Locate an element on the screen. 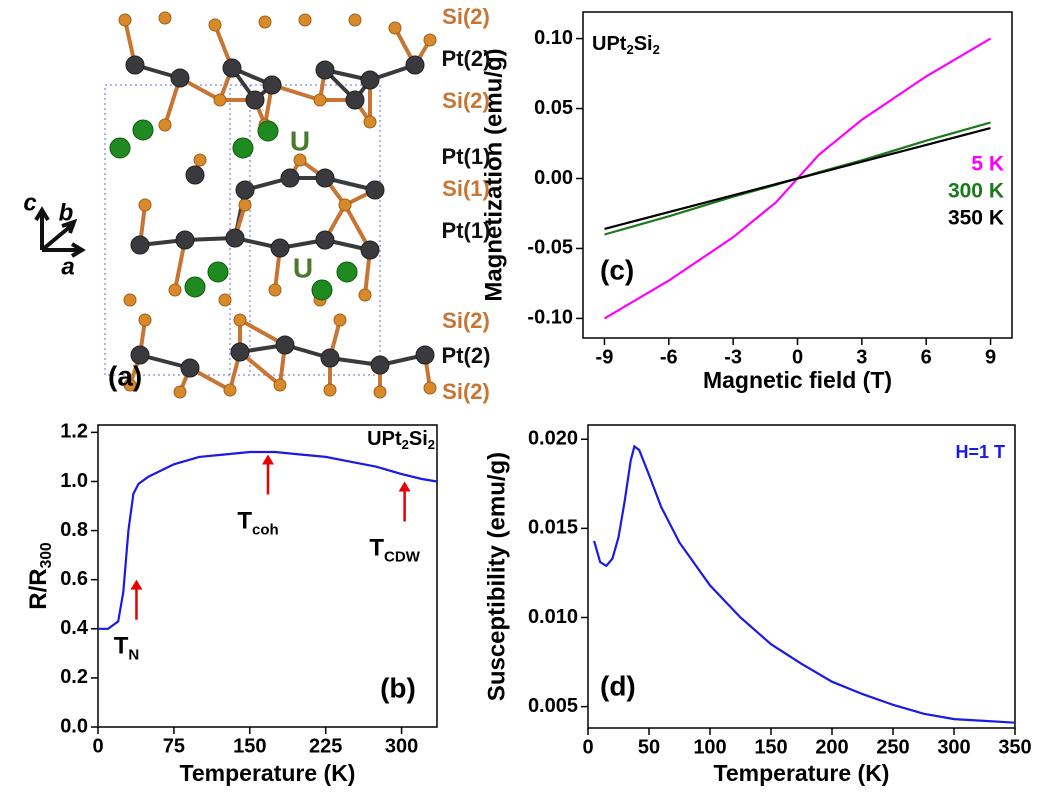 Image resolution: width=1040 pixels, height=794 pixels. axis-icon-label: c is located at coordinates (29, 202).